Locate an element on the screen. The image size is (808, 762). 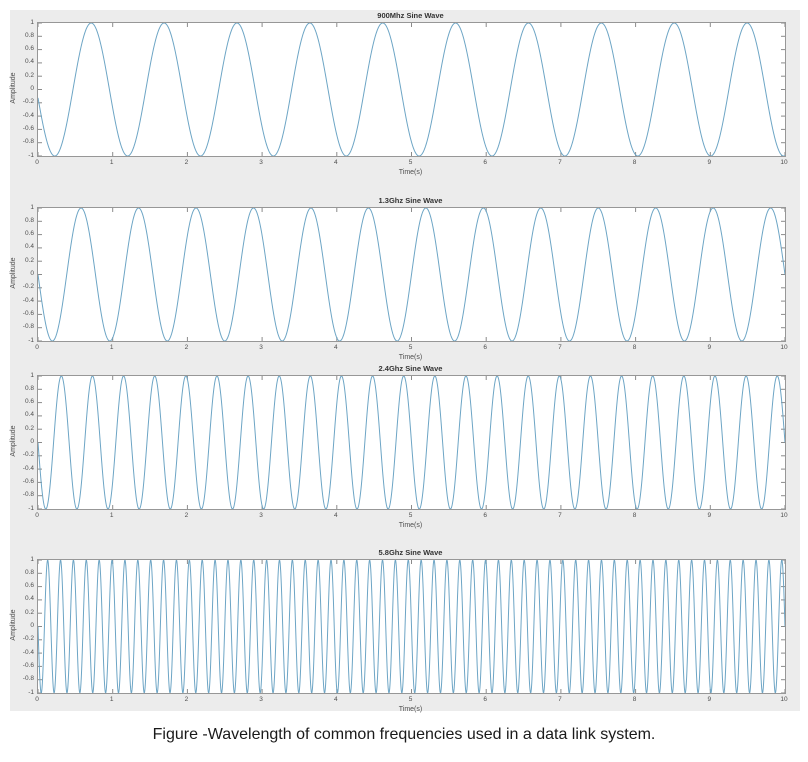
subplot-title: 5.8Ghz Sine Wave is located at coordinates (410, 552).